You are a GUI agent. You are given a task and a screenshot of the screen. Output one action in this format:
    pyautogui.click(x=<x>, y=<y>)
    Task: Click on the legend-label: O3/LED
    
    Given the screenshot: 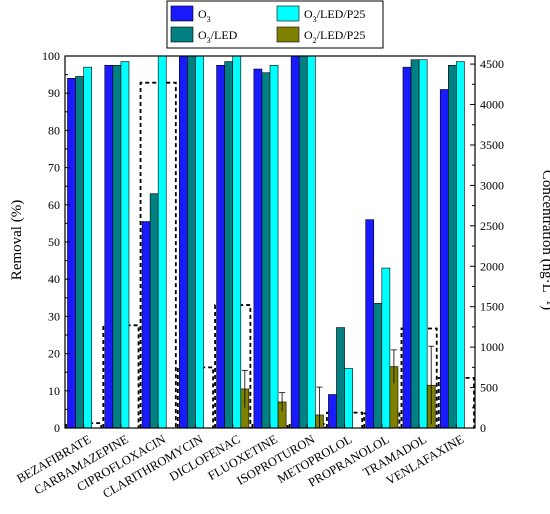 What is the action you would take?
    pyautogui.click(x=218, y=36)
    